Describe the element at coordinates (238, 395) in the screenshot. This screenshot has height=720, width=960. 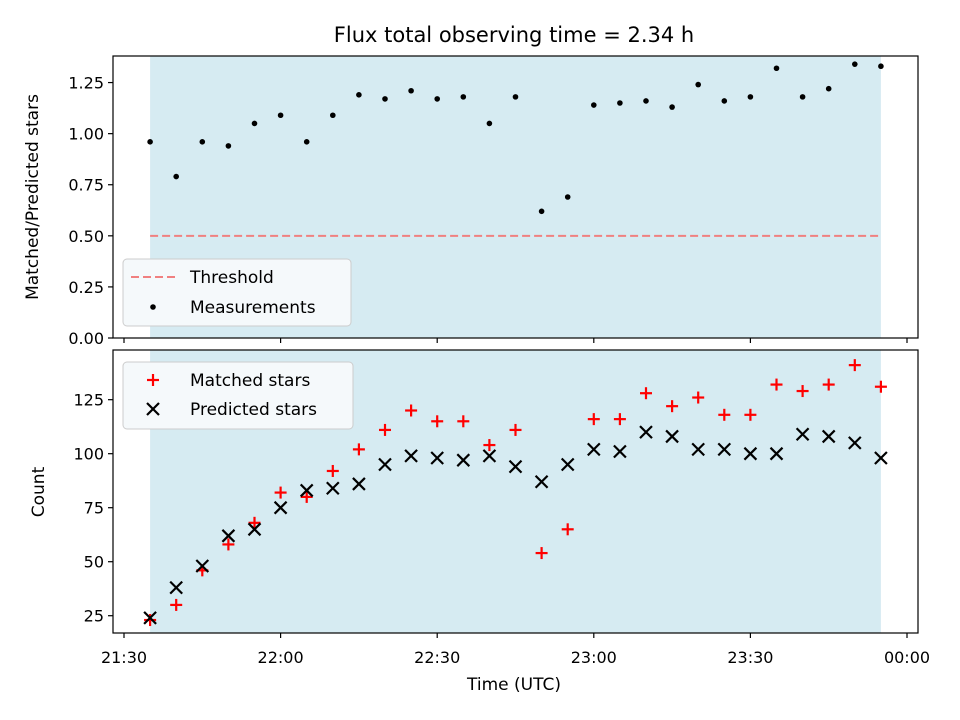
I see `bottom-legend: Matched stars Predicted stars` at that location.